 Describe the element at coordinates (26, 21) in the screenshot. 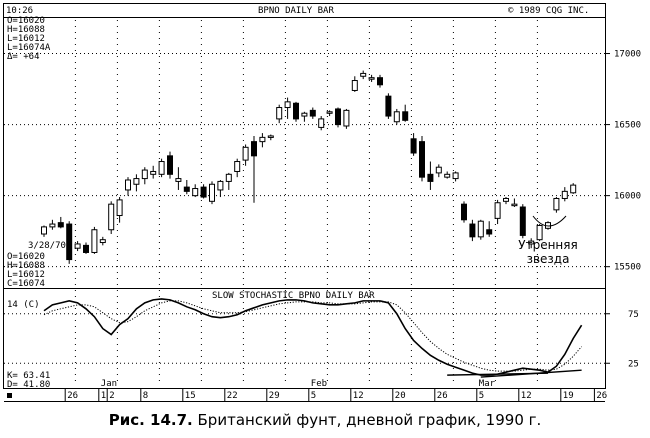

I see `quote-open: O=16020` at that location.